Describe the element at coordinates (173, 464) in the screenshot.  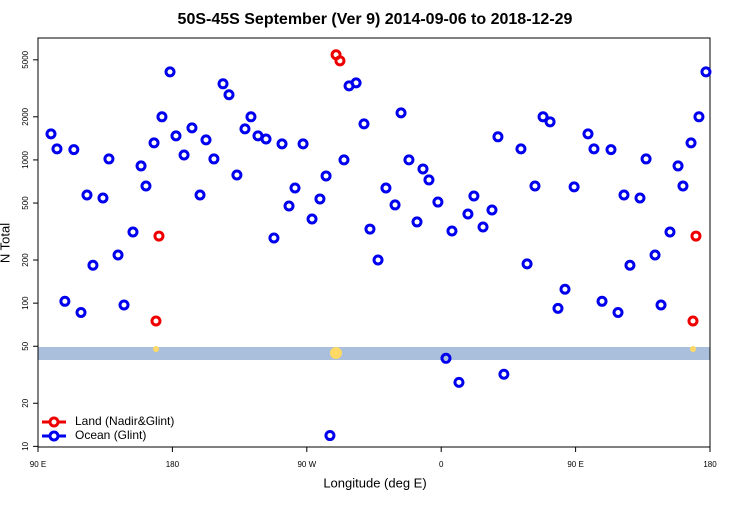
I see `x-tick-label: 180` at that location.